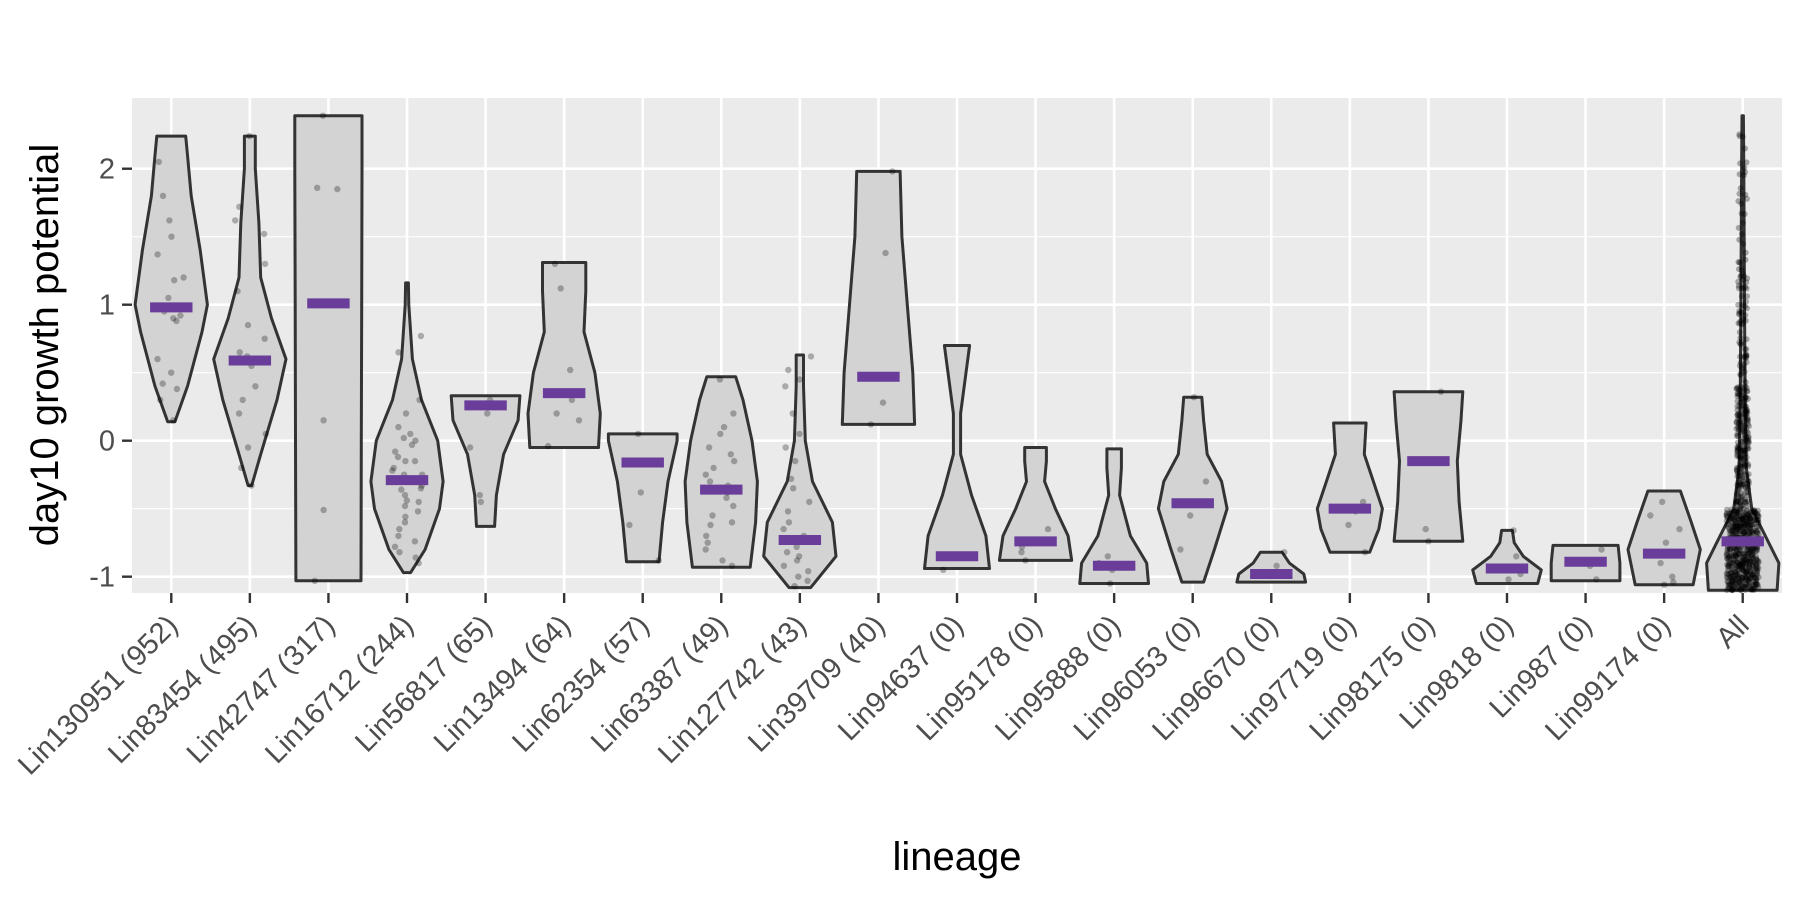  Describe the element at coordinates (502, 683) in the screenshot. I see `x-tick-label: Lin13494 (64)` at that location.